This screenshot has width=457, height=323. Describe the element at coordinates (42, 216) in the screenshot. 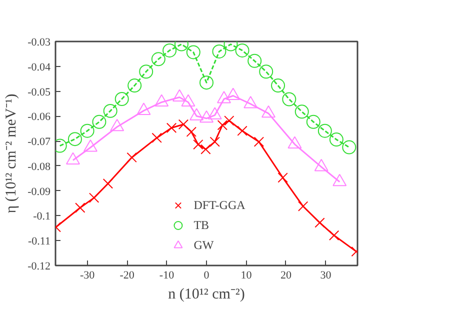

I see `y-tick-label: -0.1` at that location.